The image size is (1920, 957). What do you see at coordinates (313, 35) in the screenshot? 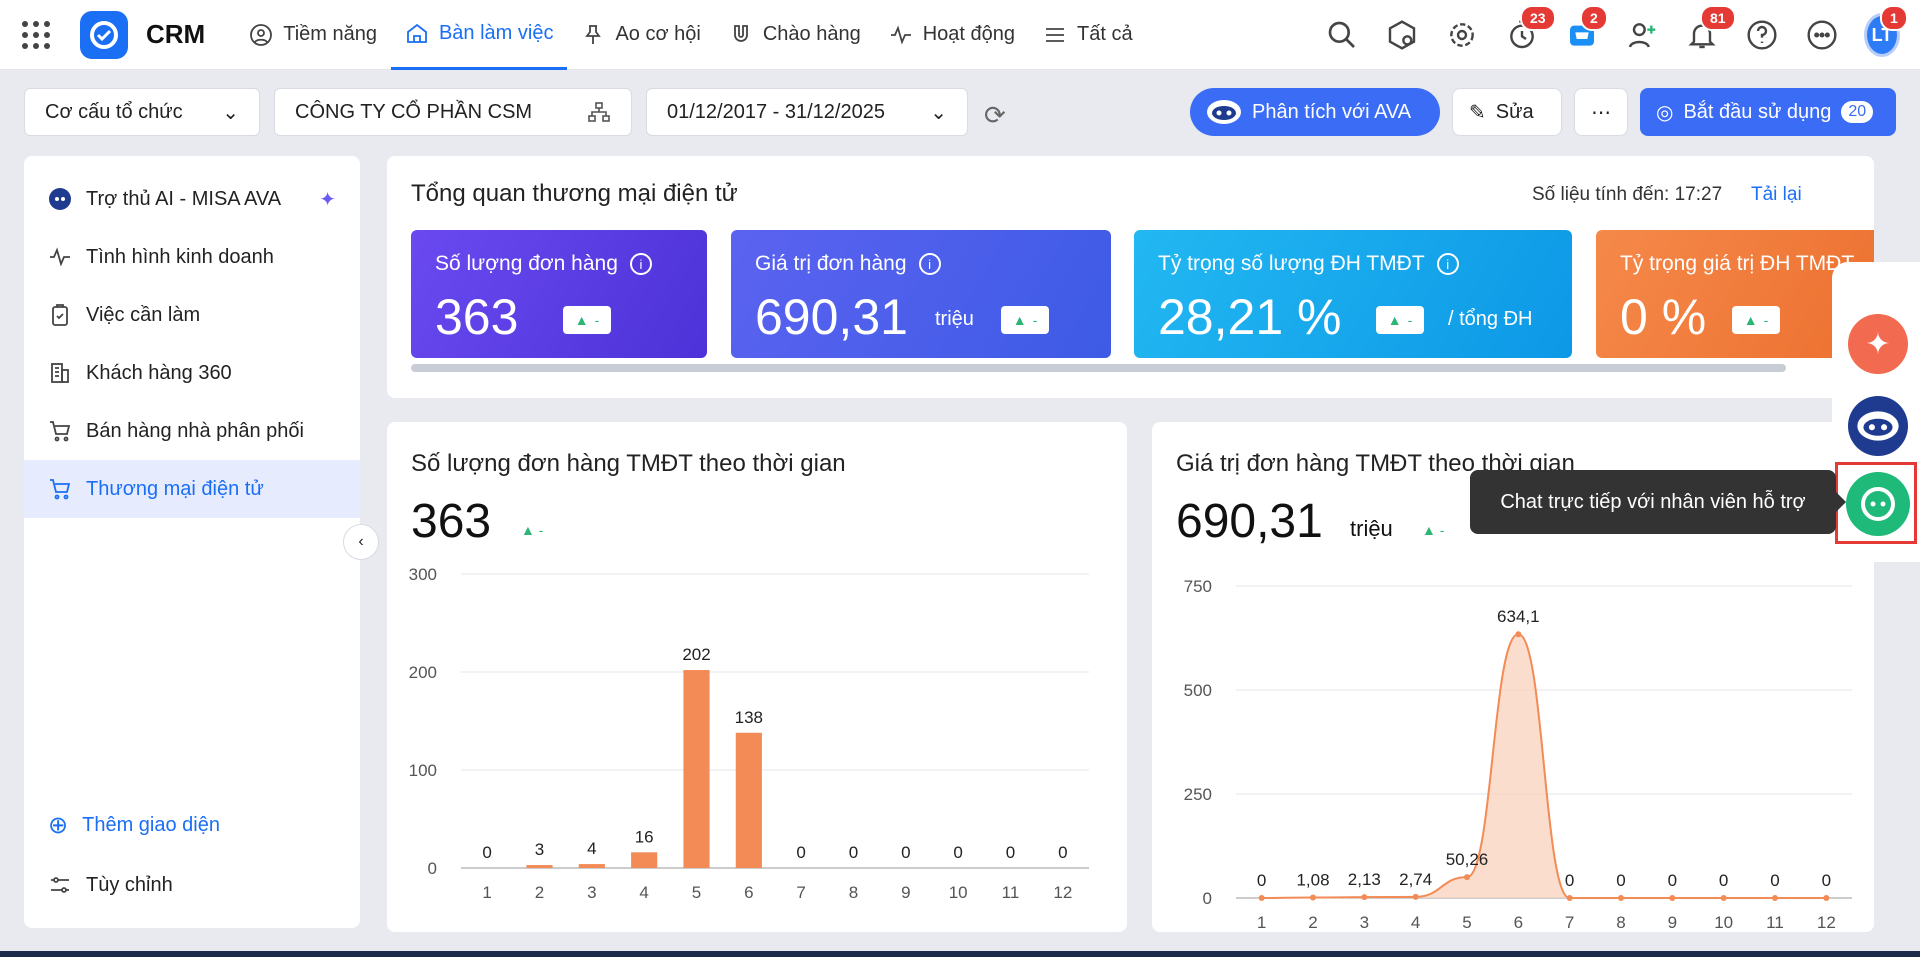
I see `nav-item-leads: Tiềm năng` at bounding box center [313, 35].